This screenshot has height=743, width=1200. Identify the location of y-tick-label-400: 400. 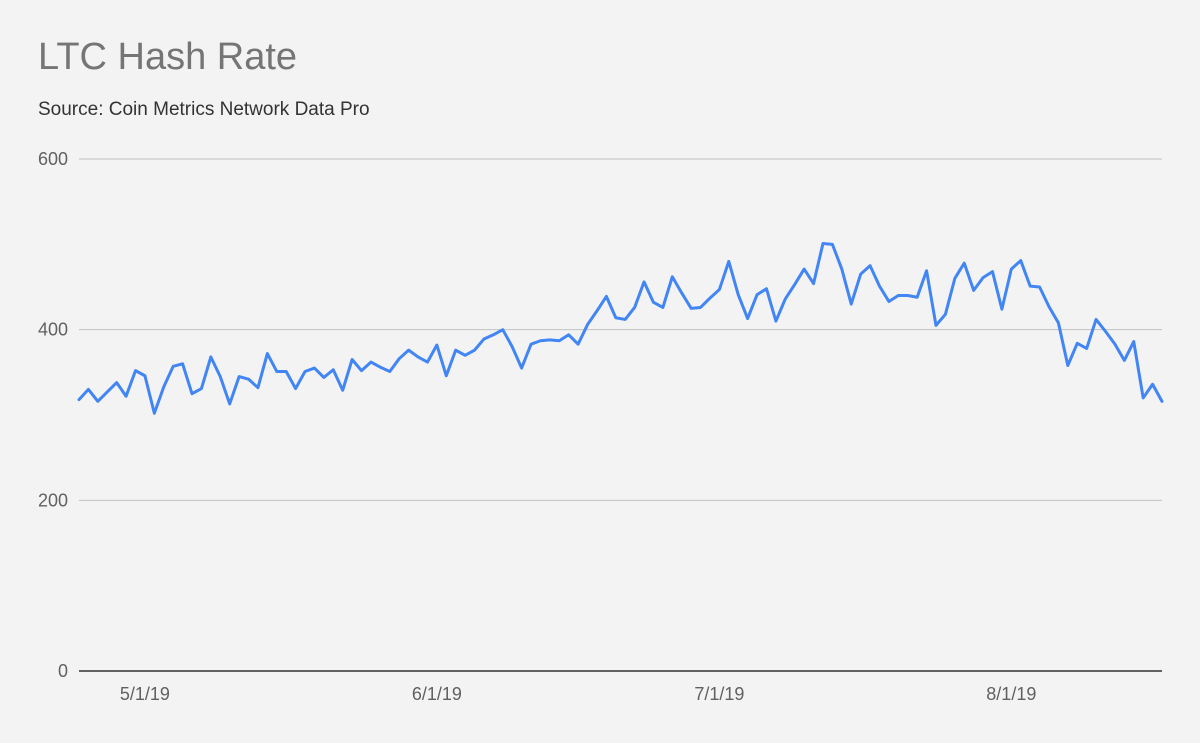
(53, 330).